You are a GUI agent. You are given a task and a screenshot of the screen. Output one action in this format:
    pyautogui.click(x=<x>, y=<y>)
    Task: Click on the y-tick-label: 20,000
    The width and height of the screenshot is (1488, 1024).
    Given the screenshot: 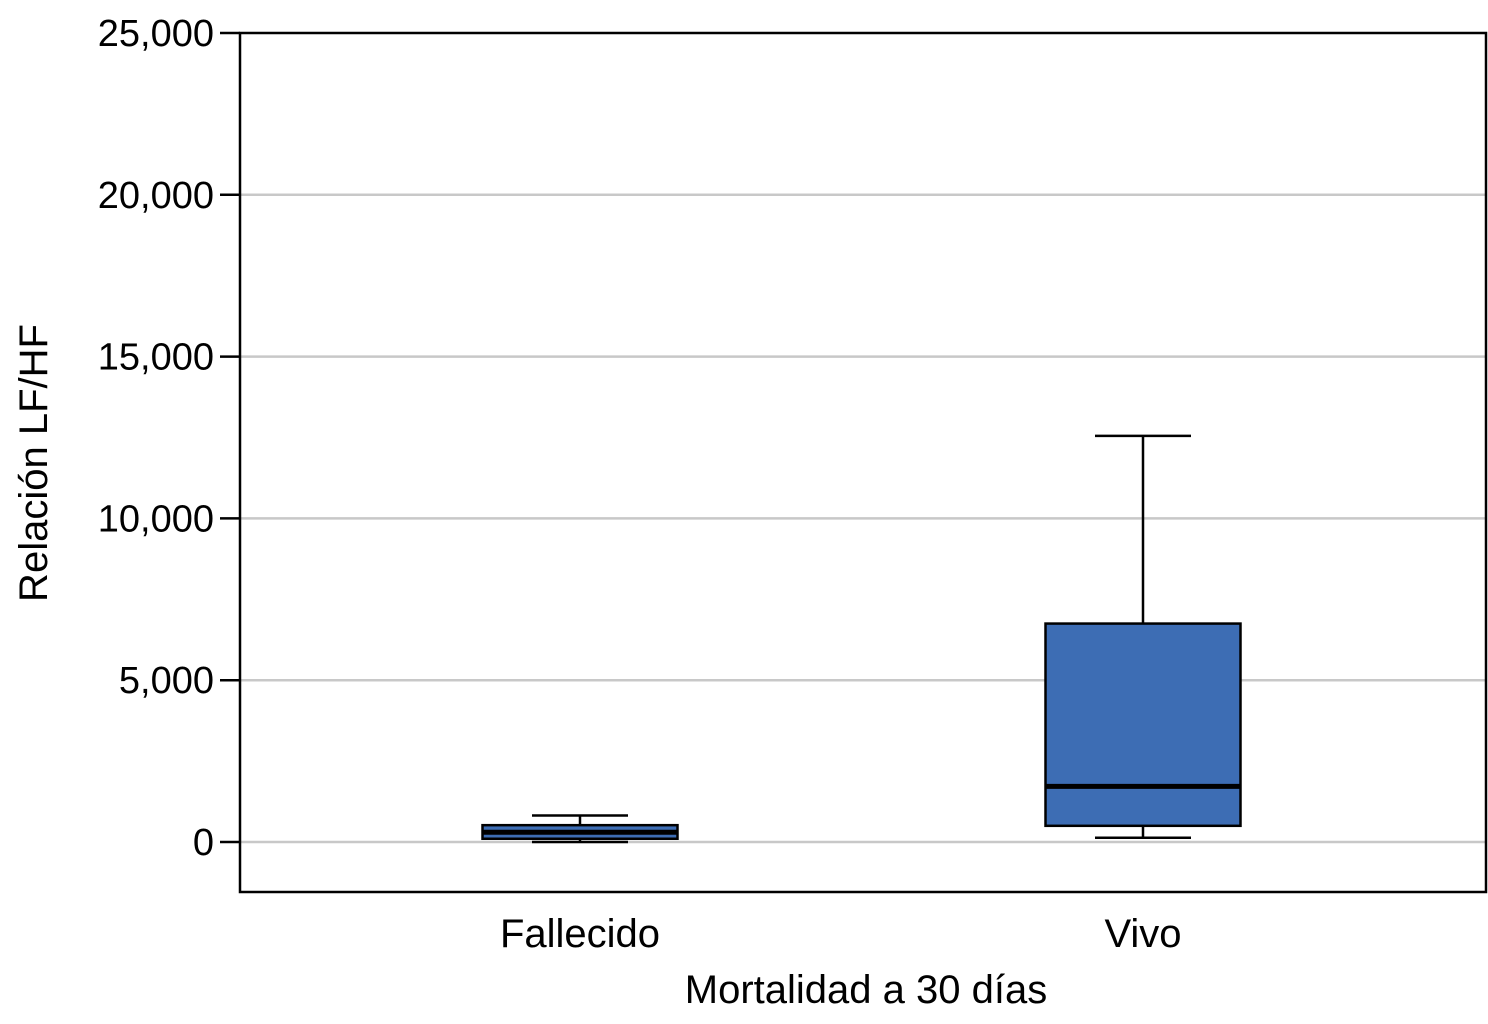 What is the action you would take?
    pyautogui.click(x=156, y=196)
    